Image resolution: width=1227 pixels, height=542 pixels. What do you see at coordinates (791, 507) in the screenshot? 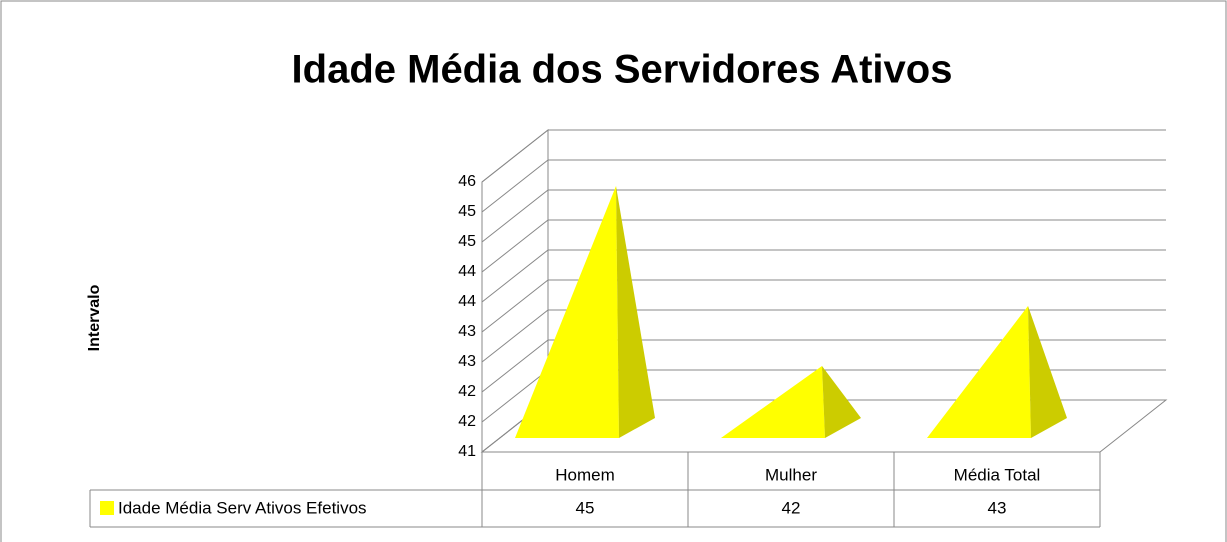
I see `table-value: 42` at bounding box center [791, 507].